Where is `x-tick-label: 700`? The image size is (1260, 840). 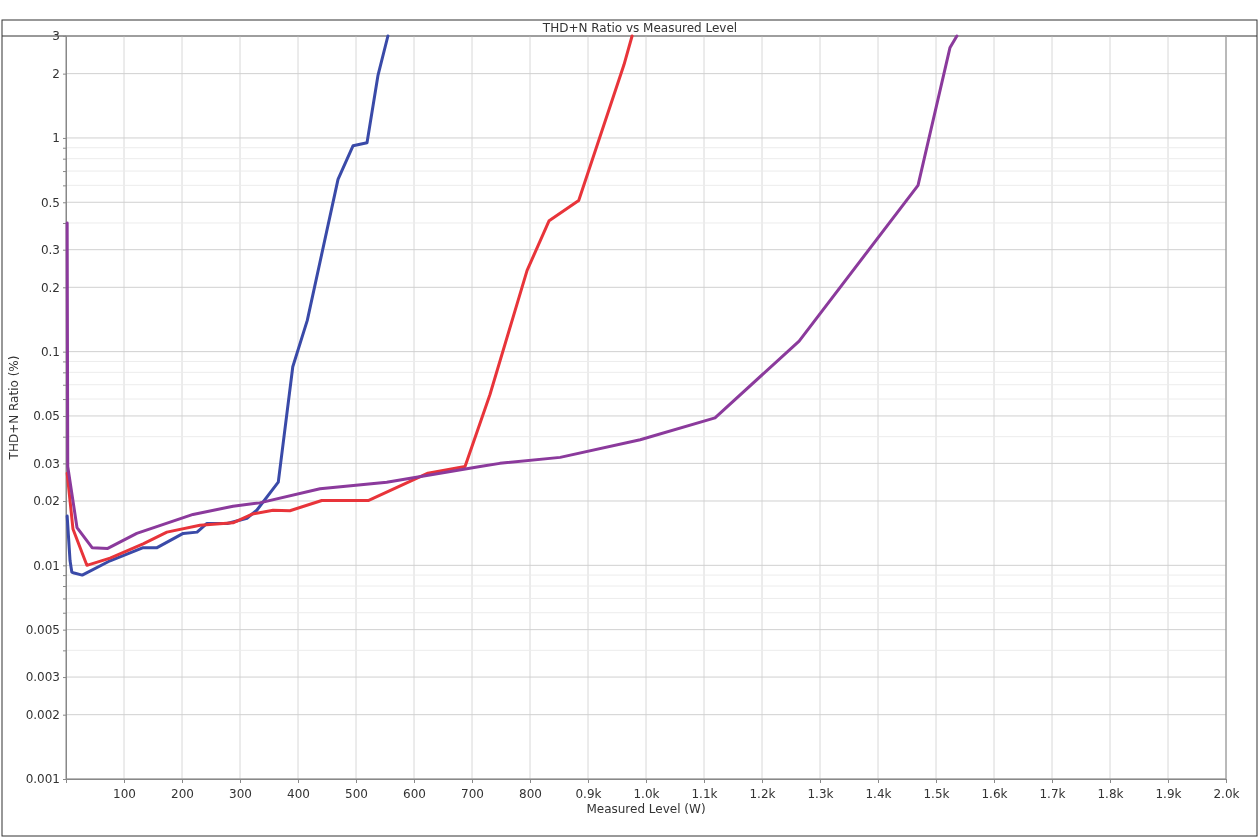
x-tick-label: 700 is located at coordinates (472, 794).